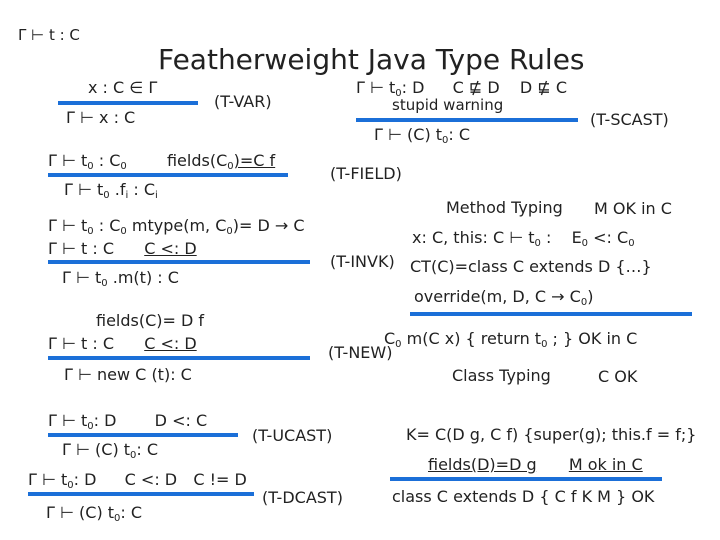  I want to click on method-typing-premise2: CT(C)=class C extends D {…}, so click(531, 266).